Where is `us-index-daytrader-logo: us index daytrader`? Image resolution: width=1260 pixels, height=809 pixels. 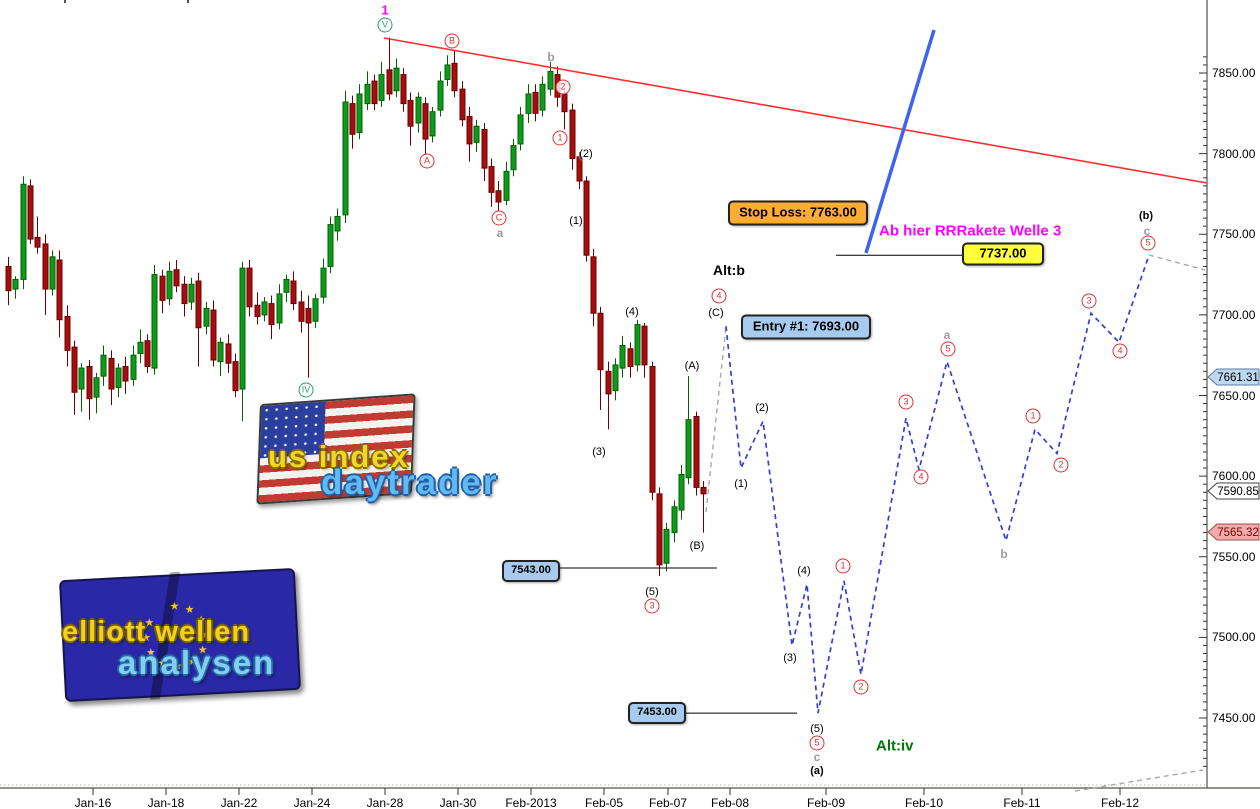
us-index-daytrader-logo: us index daytrader is located at coordinates (395, 456).